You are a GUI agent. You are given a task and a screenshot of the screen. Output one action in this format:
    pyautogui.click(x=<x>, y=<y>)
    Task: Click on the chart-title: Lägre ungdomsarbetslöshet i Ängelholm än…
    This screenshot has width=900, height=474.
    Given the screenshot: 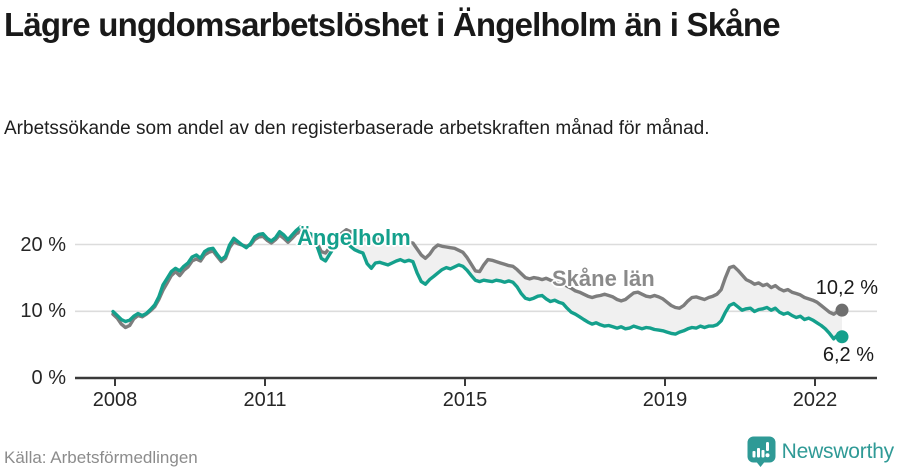 What is the action you would take?
    pyautogui.click(x=392, y=24)
    